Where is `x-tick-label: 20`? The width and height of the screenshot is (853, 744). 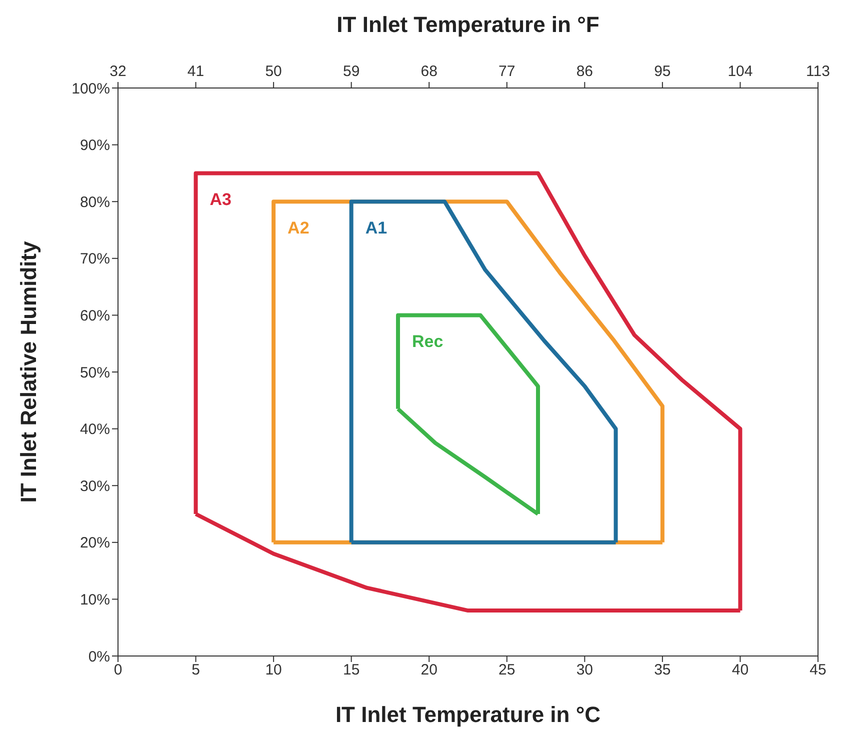 x-tick-label: 20 is located at coordinates (429, 670).